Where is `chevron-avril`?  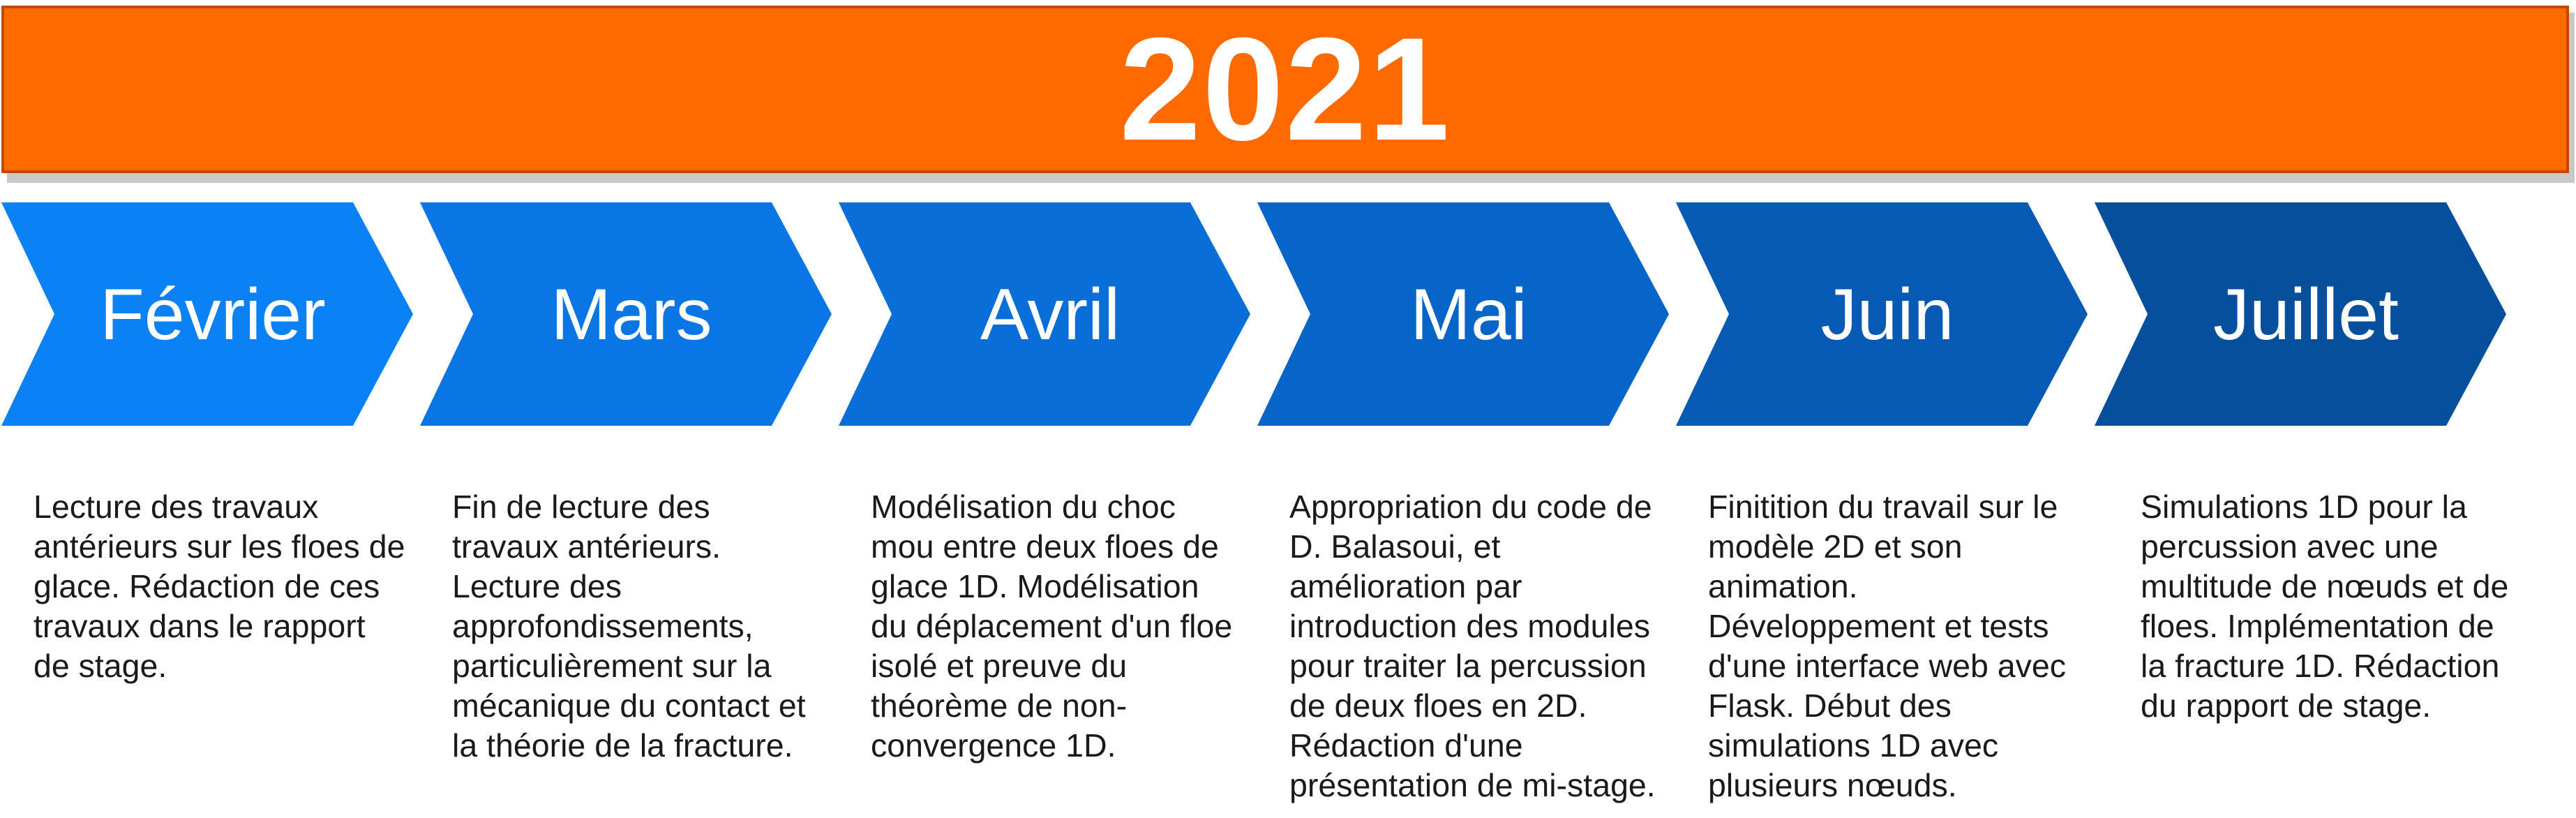 chevron-avril is located at coordinates (1044, 314).